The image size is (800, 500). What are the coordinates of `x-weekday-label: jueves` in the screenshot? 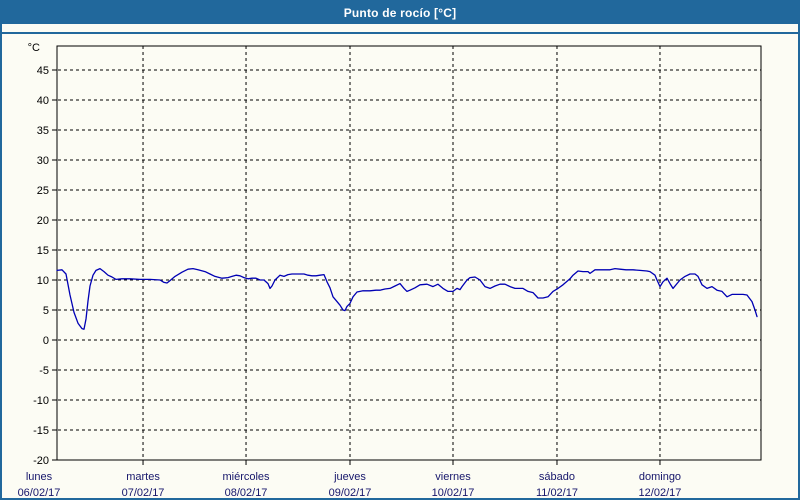 It's located at (349, 477).